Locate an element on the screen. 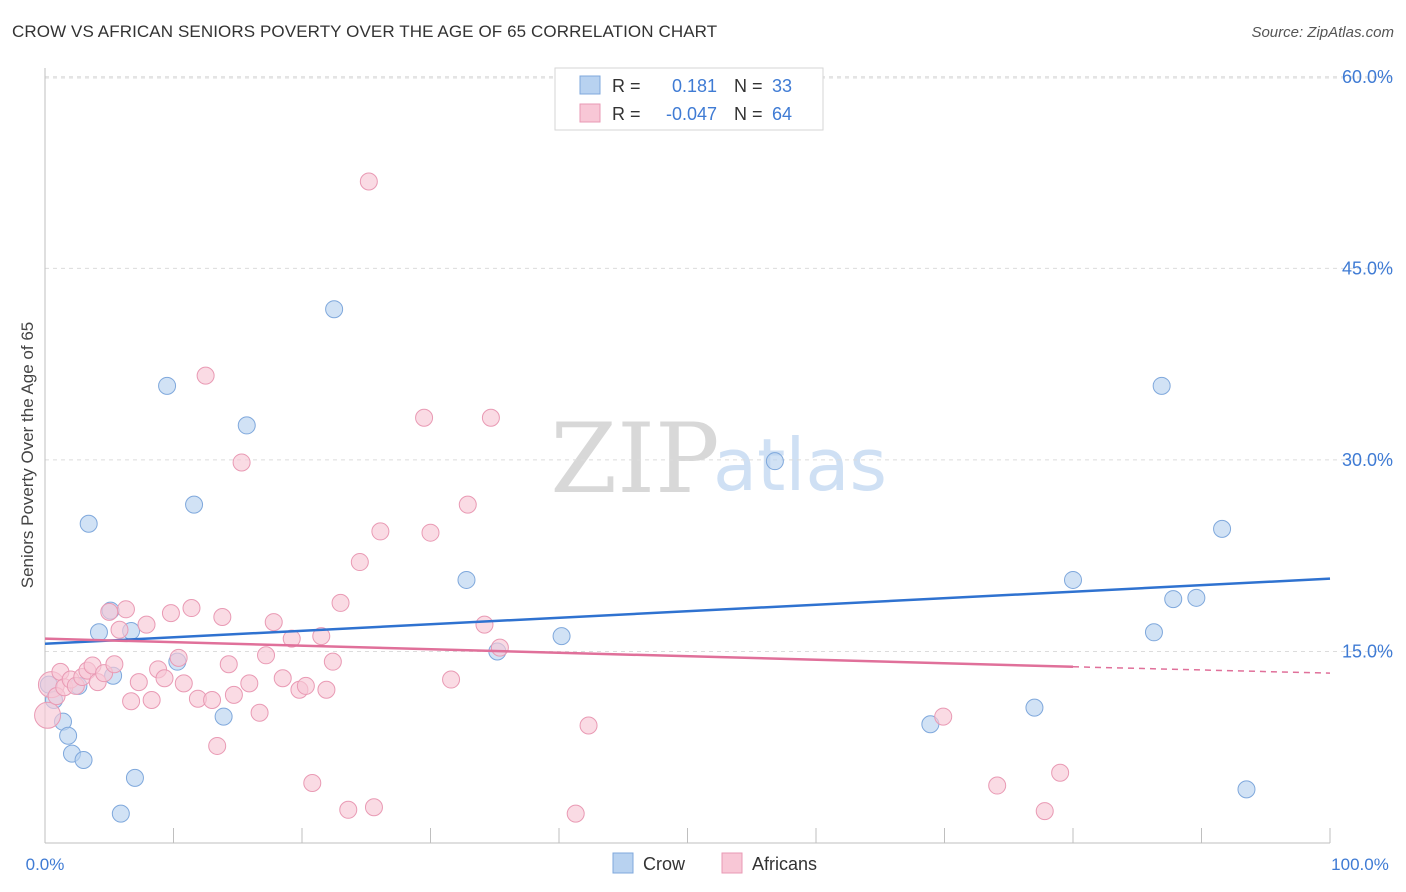 This screenshot has width=1406, height=892. watermark-zip: ZIP is located at coordinates (634, 459).